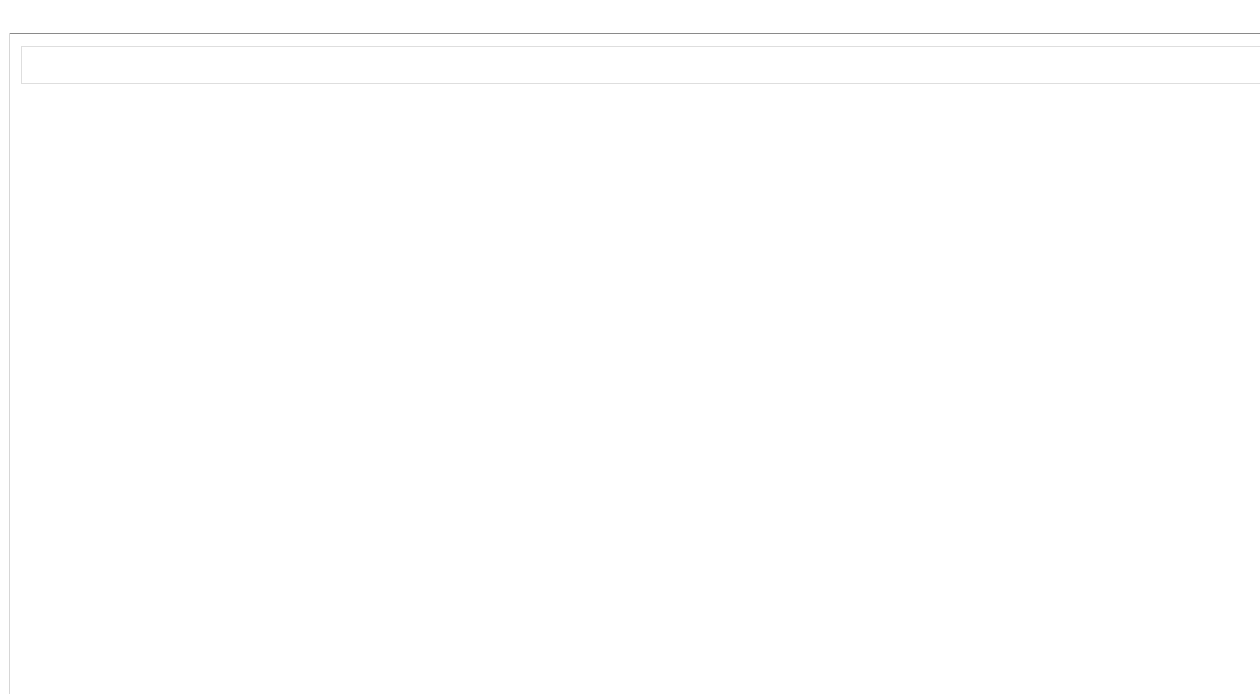 The image size is (1260, 694). What do you see at coordinates (9, 363) in the screenshot?
I see `plot-outline-left` at bounding box center [9, 363].